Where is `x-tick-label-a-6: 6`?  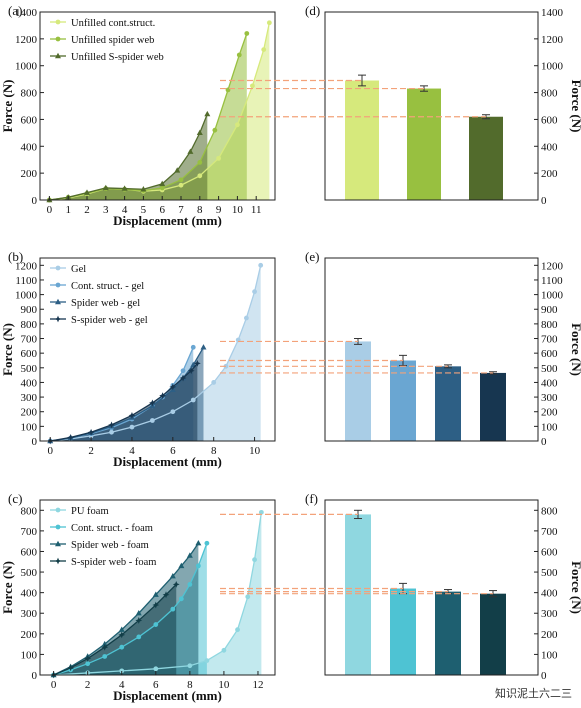 x-tick-label-a-6: 6 is located at coordinates (162, 210).